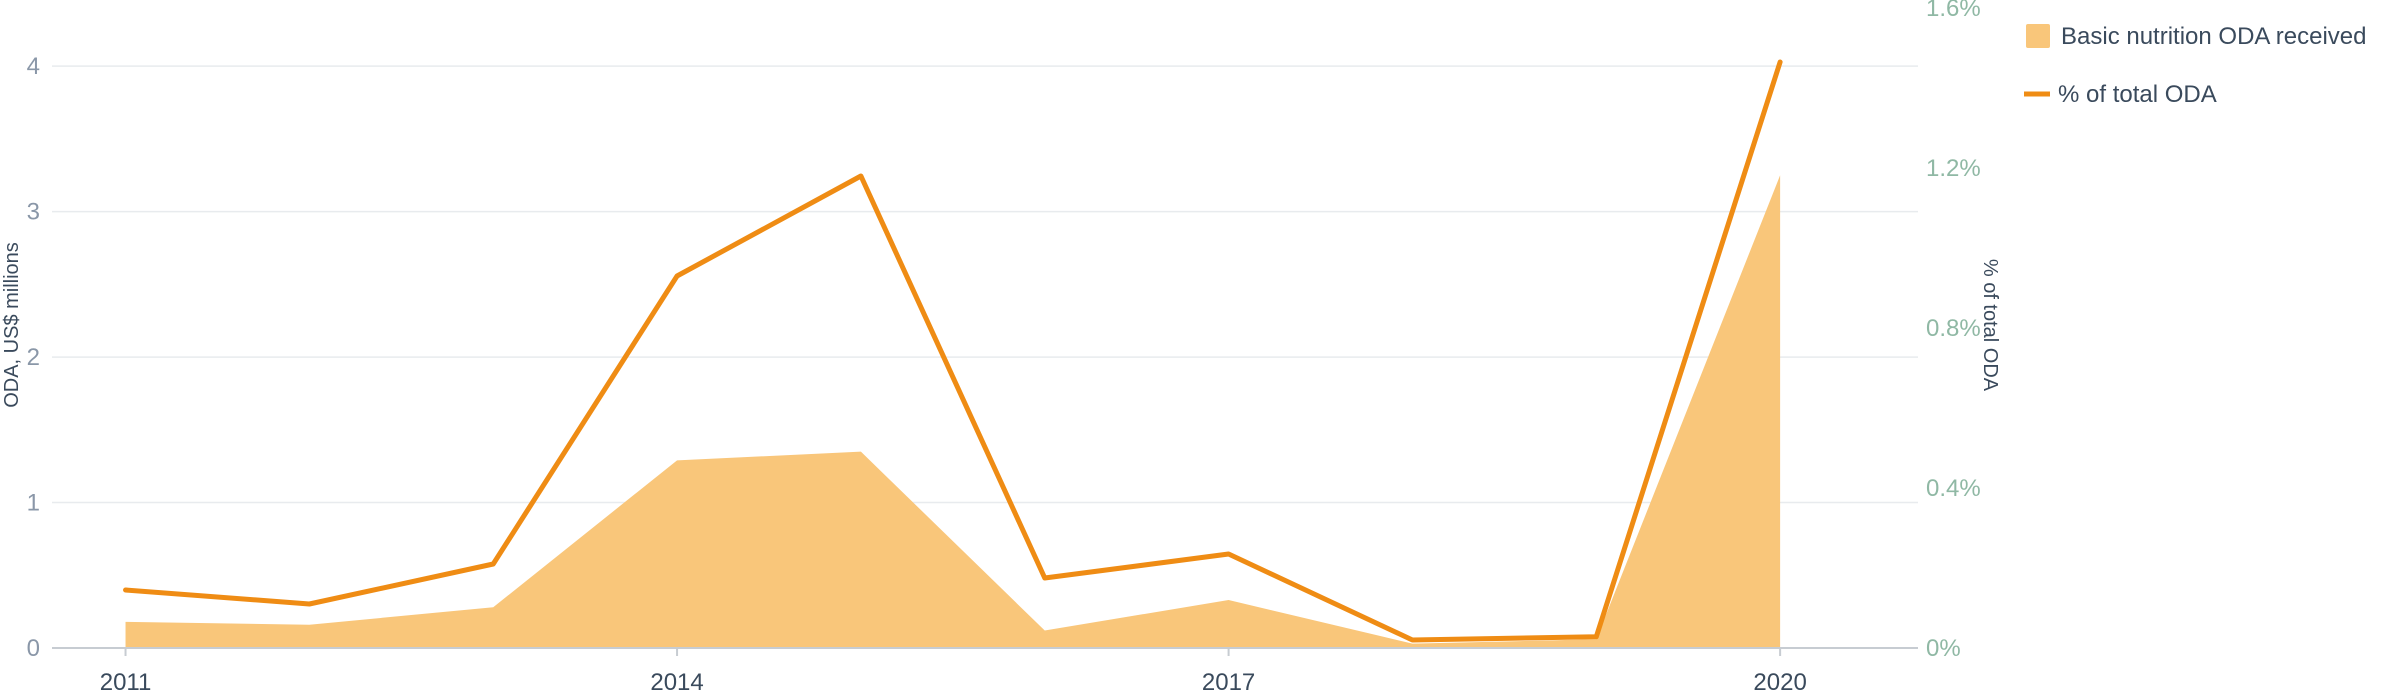  Describe the element at coordinates (1953, 328) in the screenshot. I see `right-tick-label: 0.8%` at that location.